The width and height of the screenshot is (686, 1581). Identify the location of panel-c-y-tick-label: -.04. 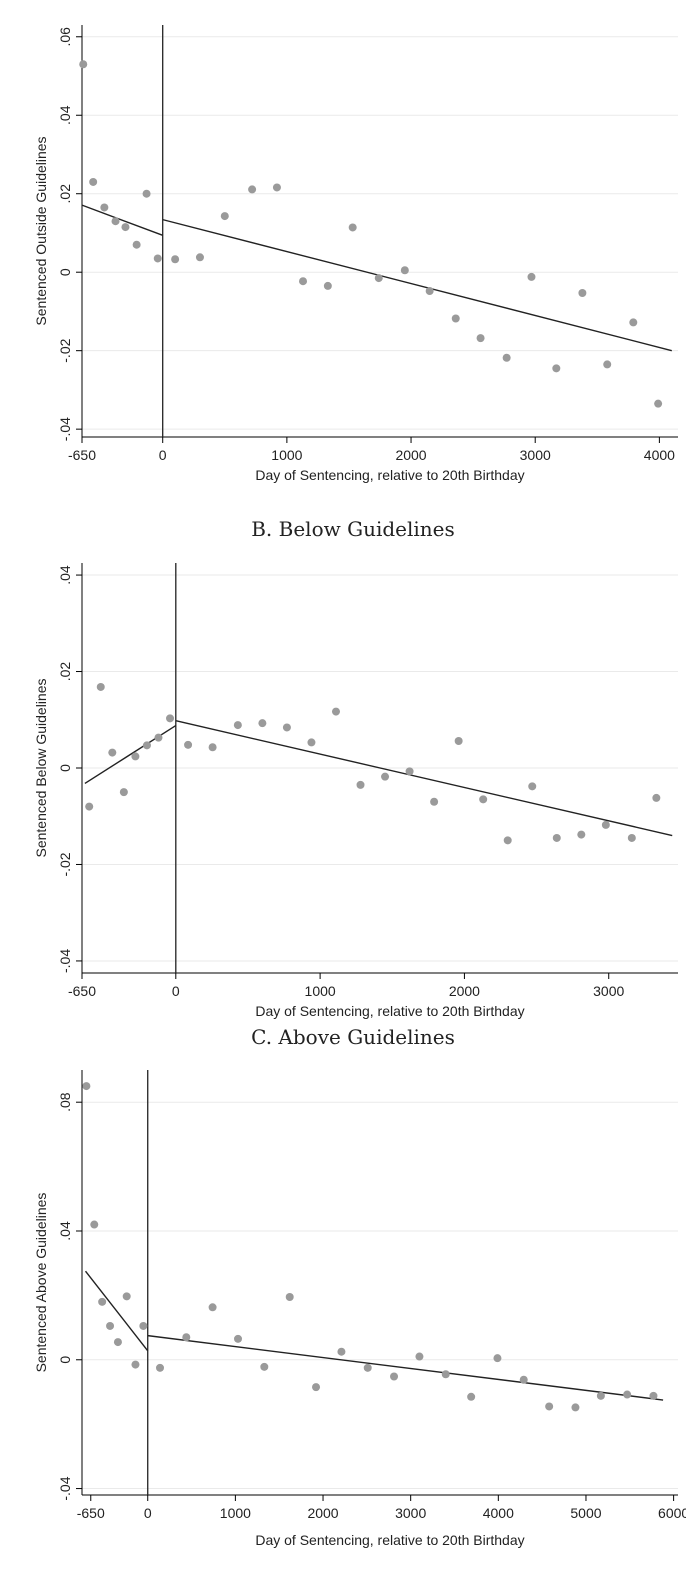
(65, 1488).